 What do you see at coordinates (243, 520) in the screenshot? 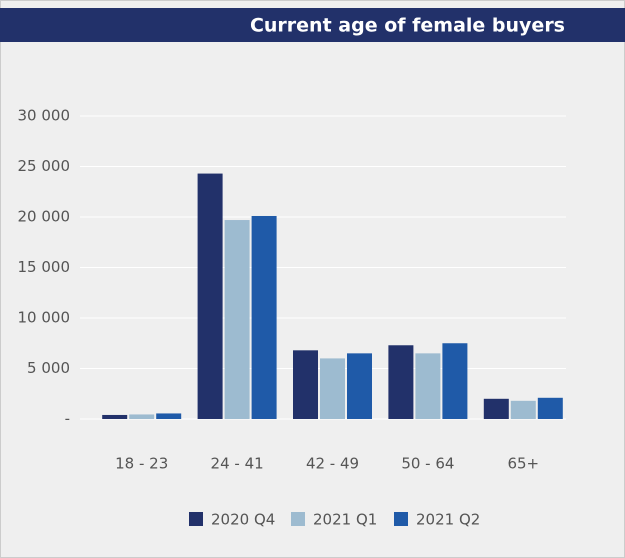
I see `legend-label: 2020 Q4` at bounding box center [243, 520].